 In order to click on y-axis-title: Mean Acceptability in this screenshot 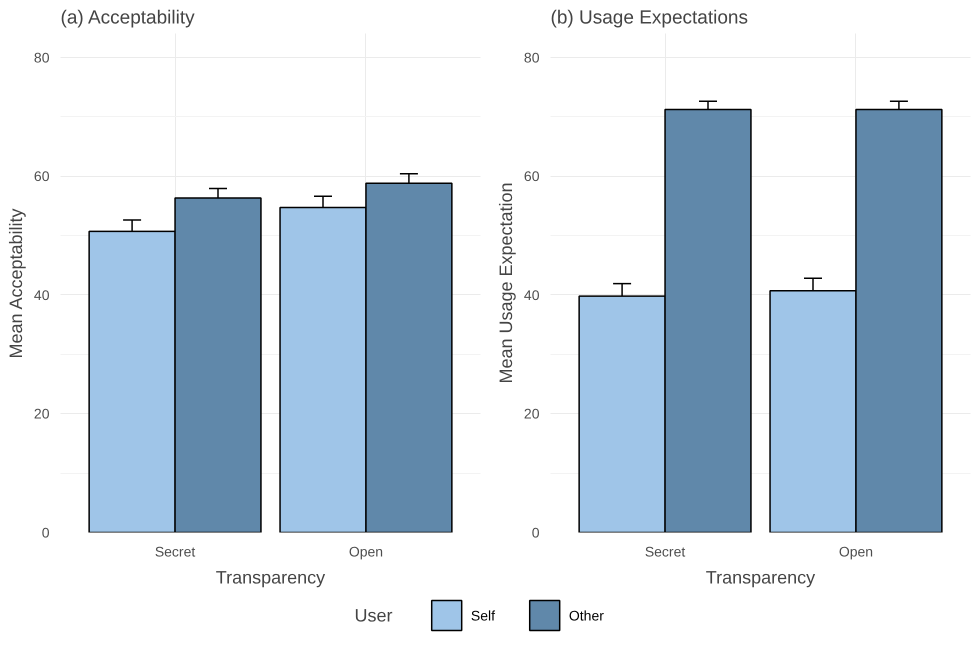, I will do `click(16, 283)`.